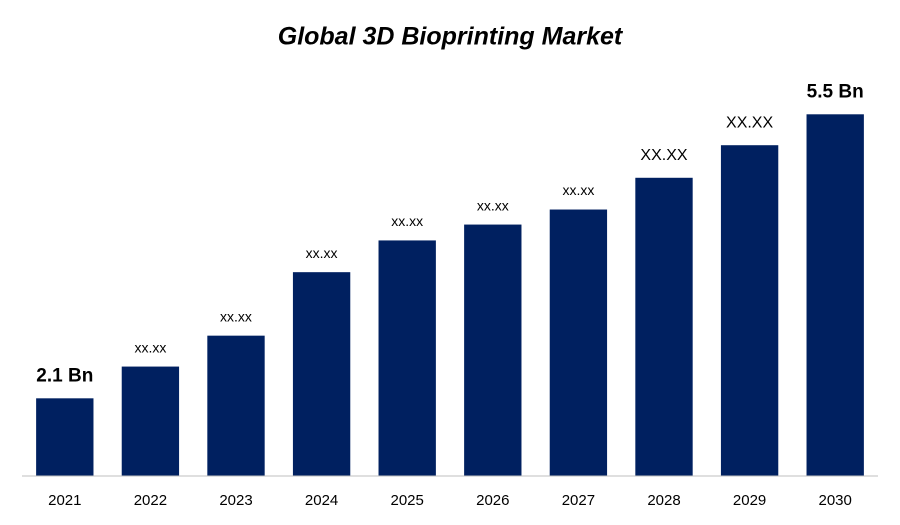 This screenshot has height=525, width=900. I want to click on value-label: 5.5 Bn, so click(835, 91).